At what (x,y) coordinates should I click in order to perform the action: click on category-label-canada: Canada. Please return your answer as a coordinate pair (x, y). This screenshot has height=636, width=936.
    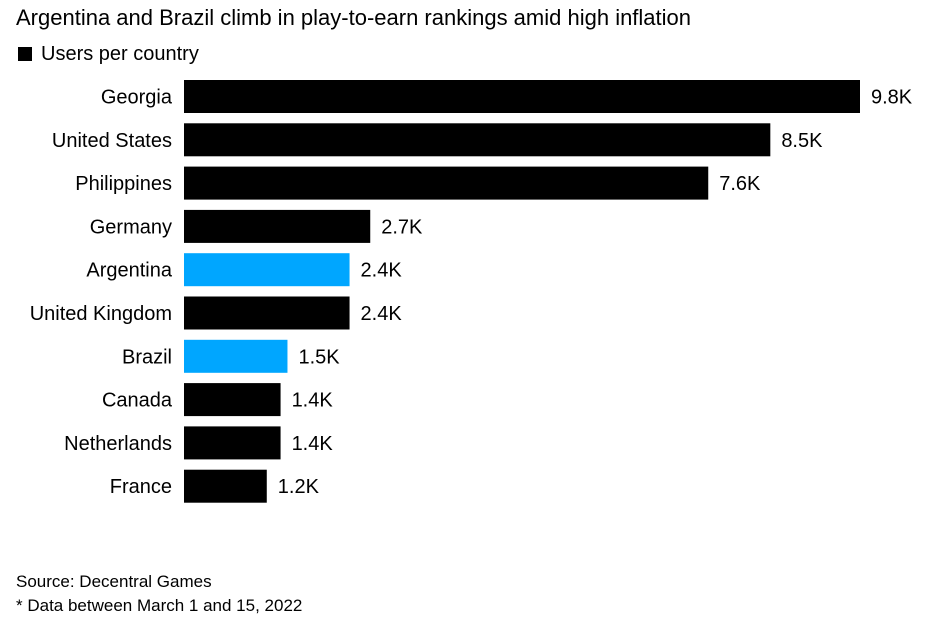
    Looking at the image, I should click on (137, 401).